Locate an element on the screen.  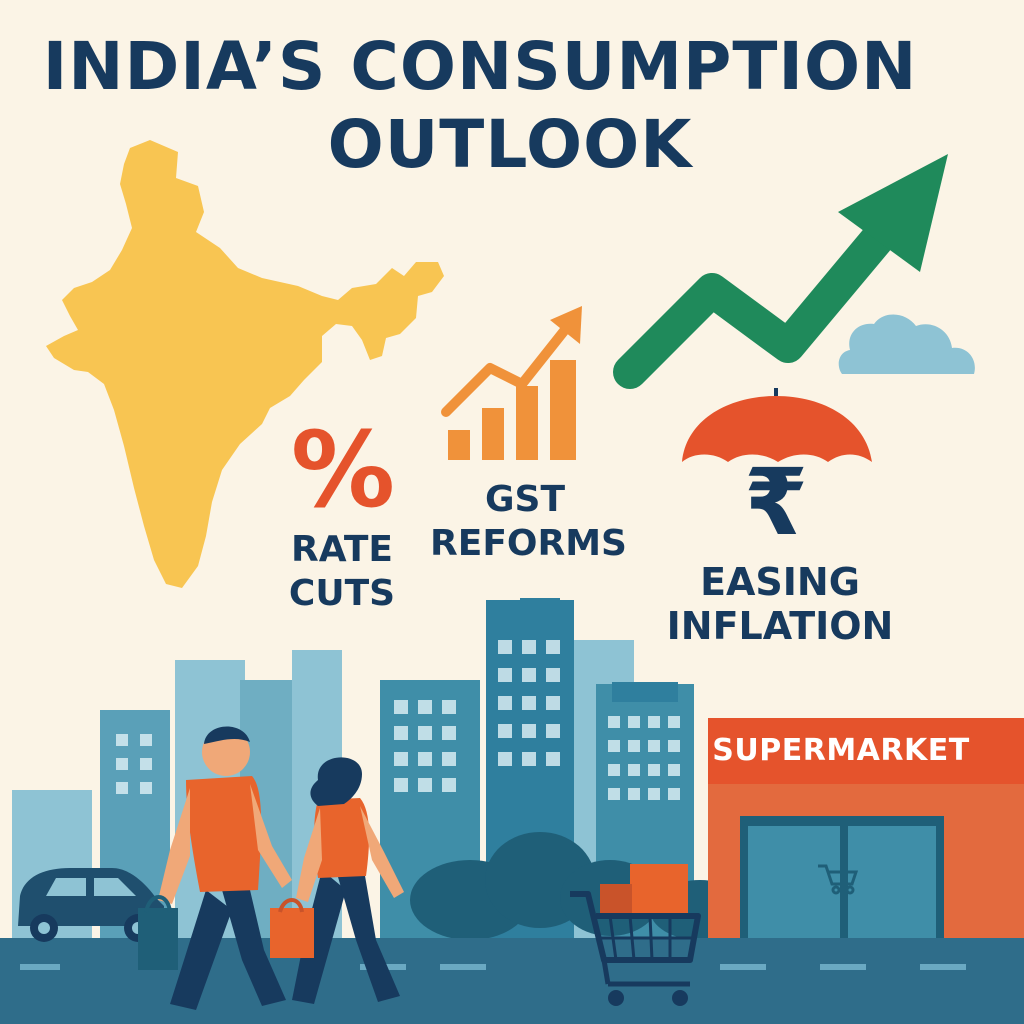
supermarket-sign: SUPERMARKET is located at coordinates (841, 750).